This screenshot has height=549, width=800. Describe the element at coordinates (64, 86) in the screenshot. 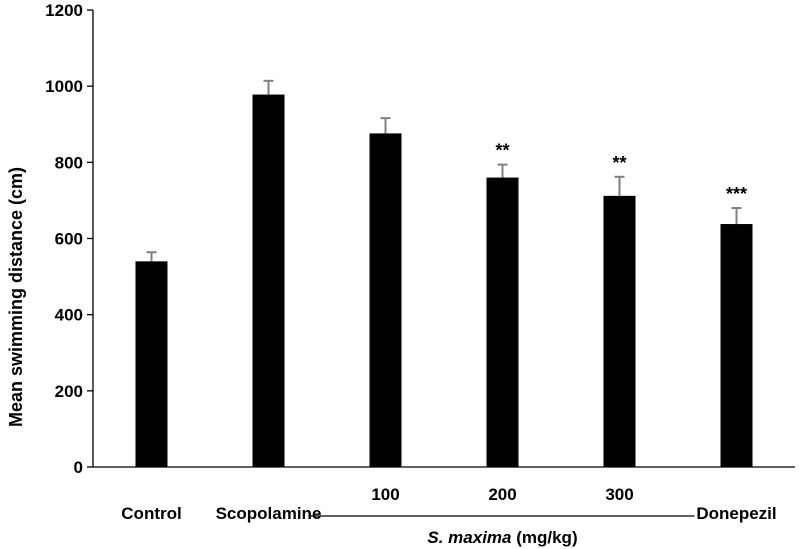

I see `y-tick-label: 1000` at that location.